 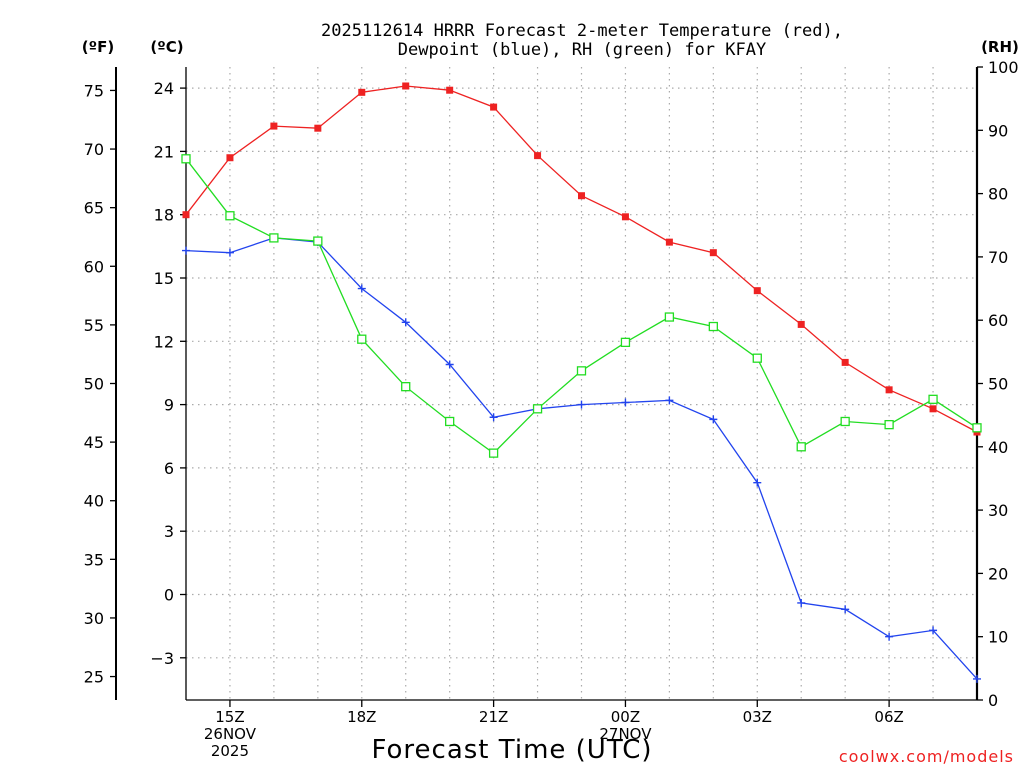 I want to click on fahrenheit-tick-label: 35, so click(x=94, y=559).